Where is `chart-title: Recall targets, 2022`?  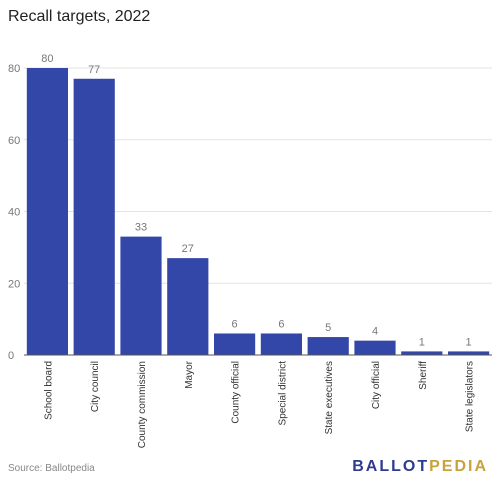 chart-title: Recall targets, 2022 is located at coordinates (79, 16).